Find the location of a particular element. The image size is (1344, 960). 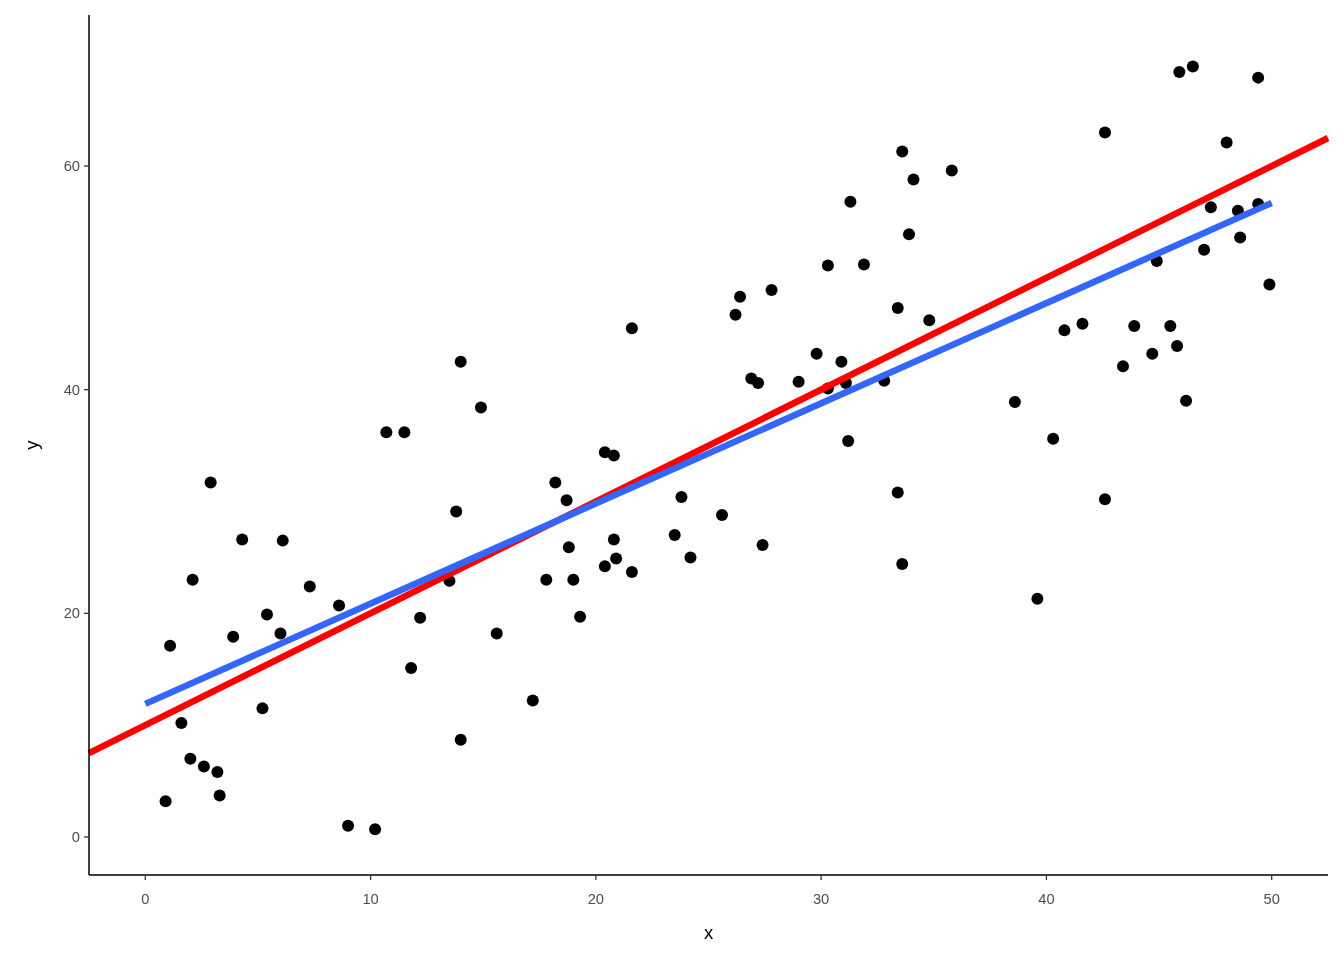

x-tick-label: 20 is located at coordinates (596, 899).